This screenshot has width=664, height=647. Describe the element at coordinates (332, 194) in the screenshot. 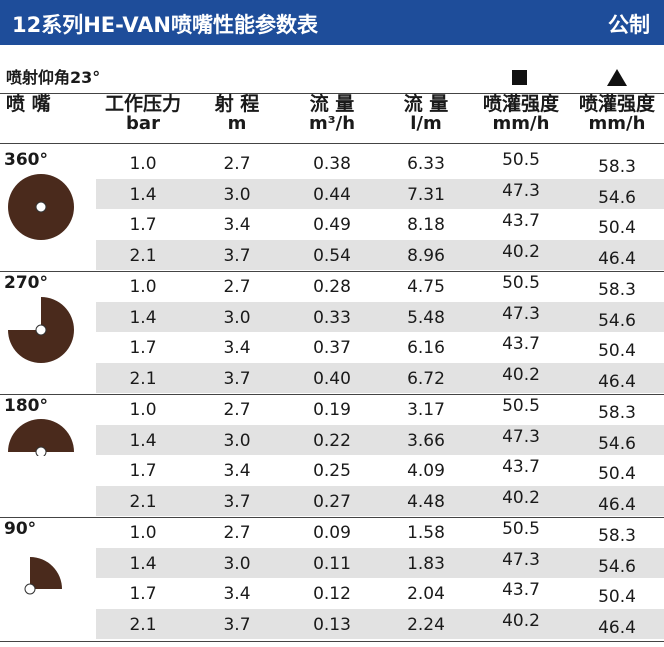

I see `table-cell: 0.44` at that location.